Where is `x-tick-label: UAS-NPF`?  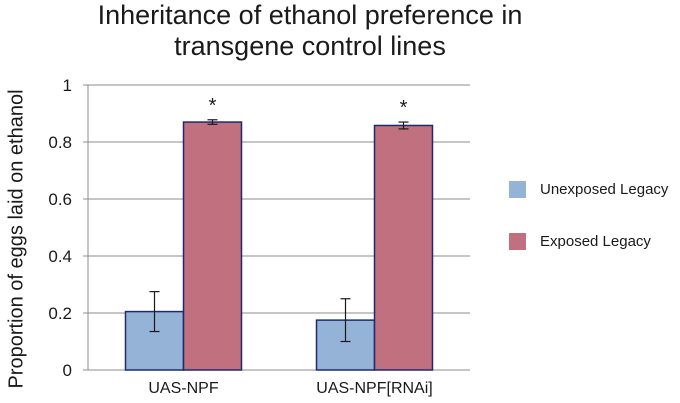 x-tick-label: UAS-NPF is located at coordinates (183, 388).